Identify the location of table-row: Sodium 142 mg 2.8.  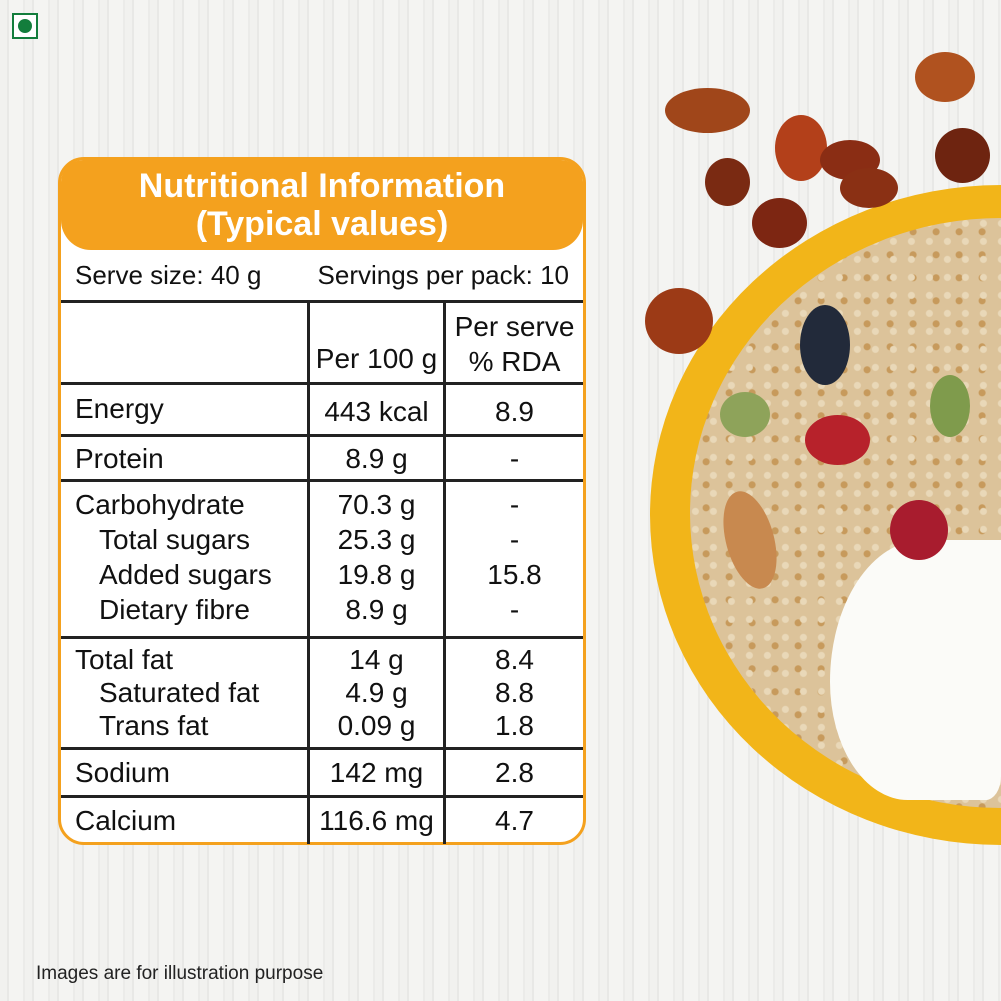
(322, 773).